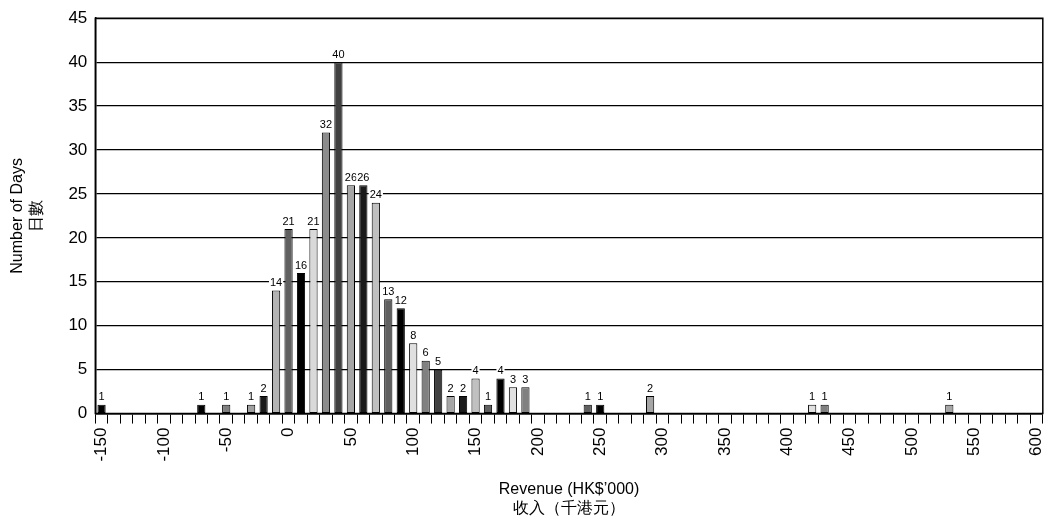 The image size is (1061, 526). Describe the element at coordinates (425, 352) in the screenshot. I see `data-label: 6` at that location.